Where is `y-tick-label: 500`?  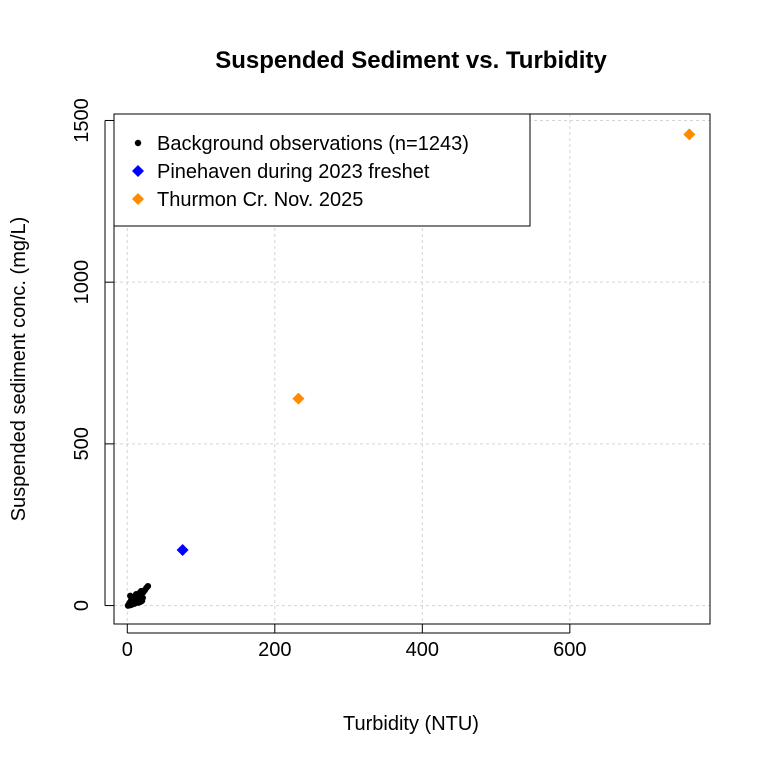 y-tick-label: 500 is located at coordinates (82, 443).